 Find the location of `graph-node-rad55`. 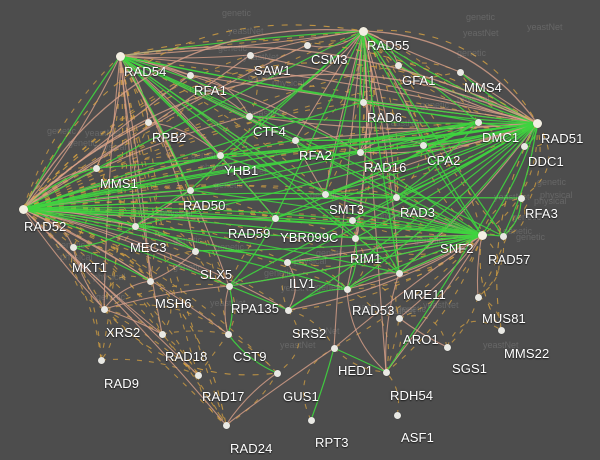

graph-node-rad55 is located at coordinates (363, 31).